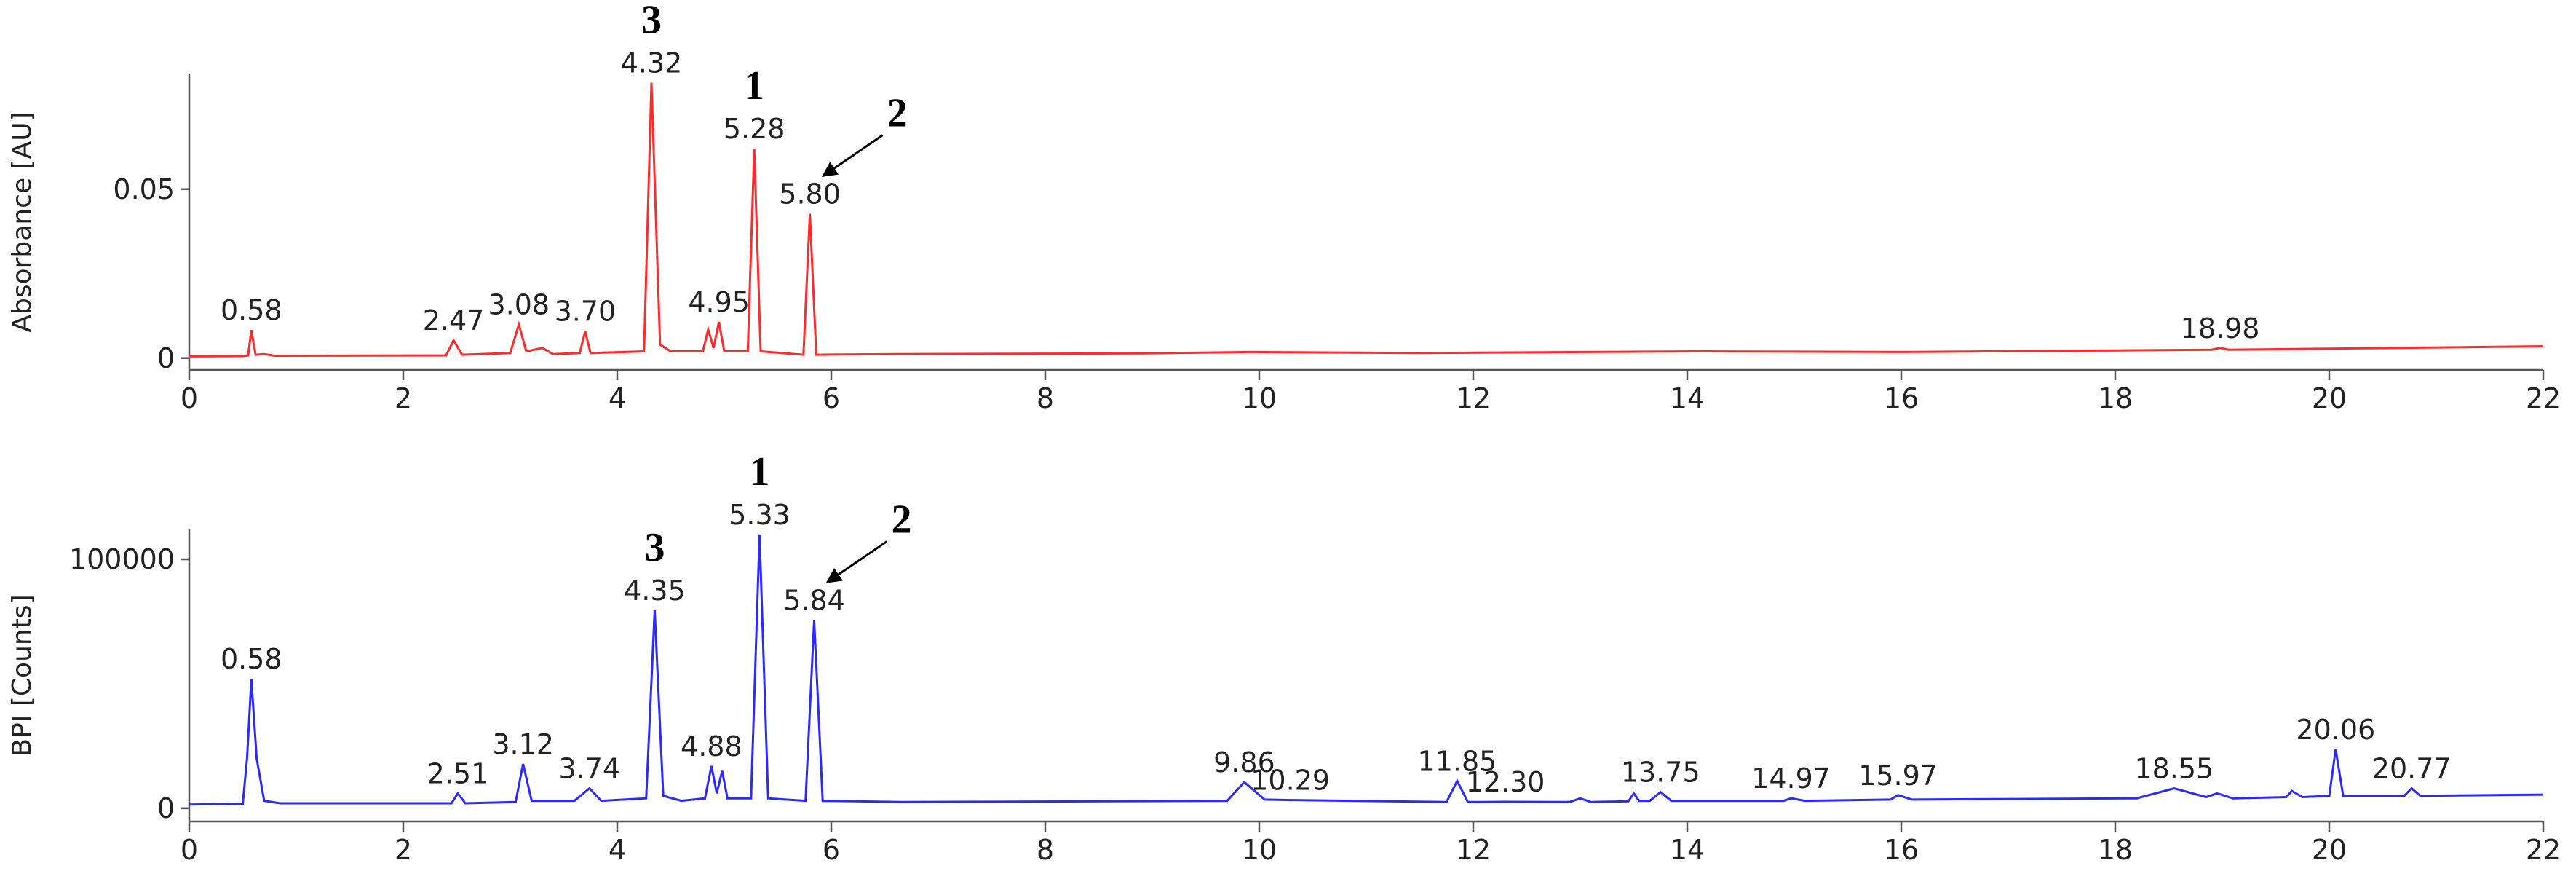 The height and width of the screenshot is (887, 2576). Describe the element at coordinates (454, 320) in the screenshot. I see `peak-label: 2.47` at that location.